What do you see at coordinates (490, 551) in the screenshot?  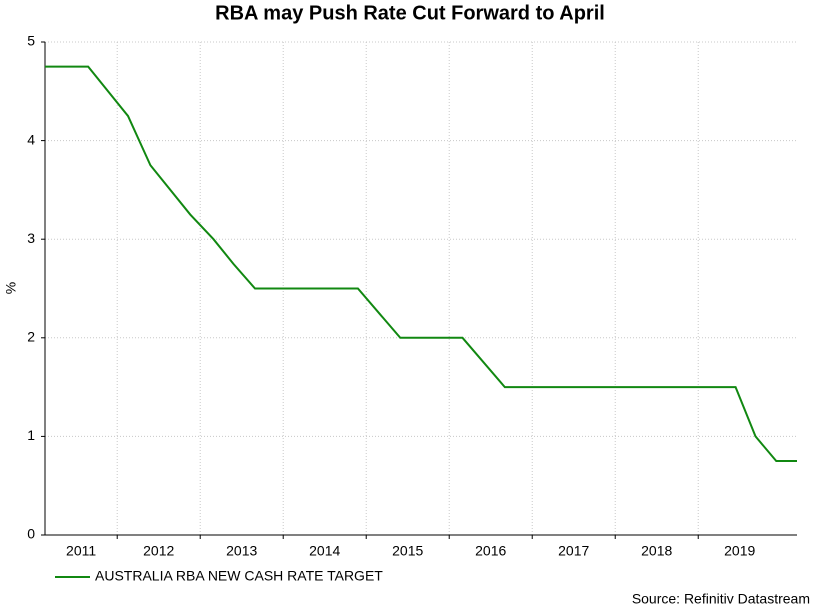 I see `x-tick-label: 2016` at bounding box center [490, 551].